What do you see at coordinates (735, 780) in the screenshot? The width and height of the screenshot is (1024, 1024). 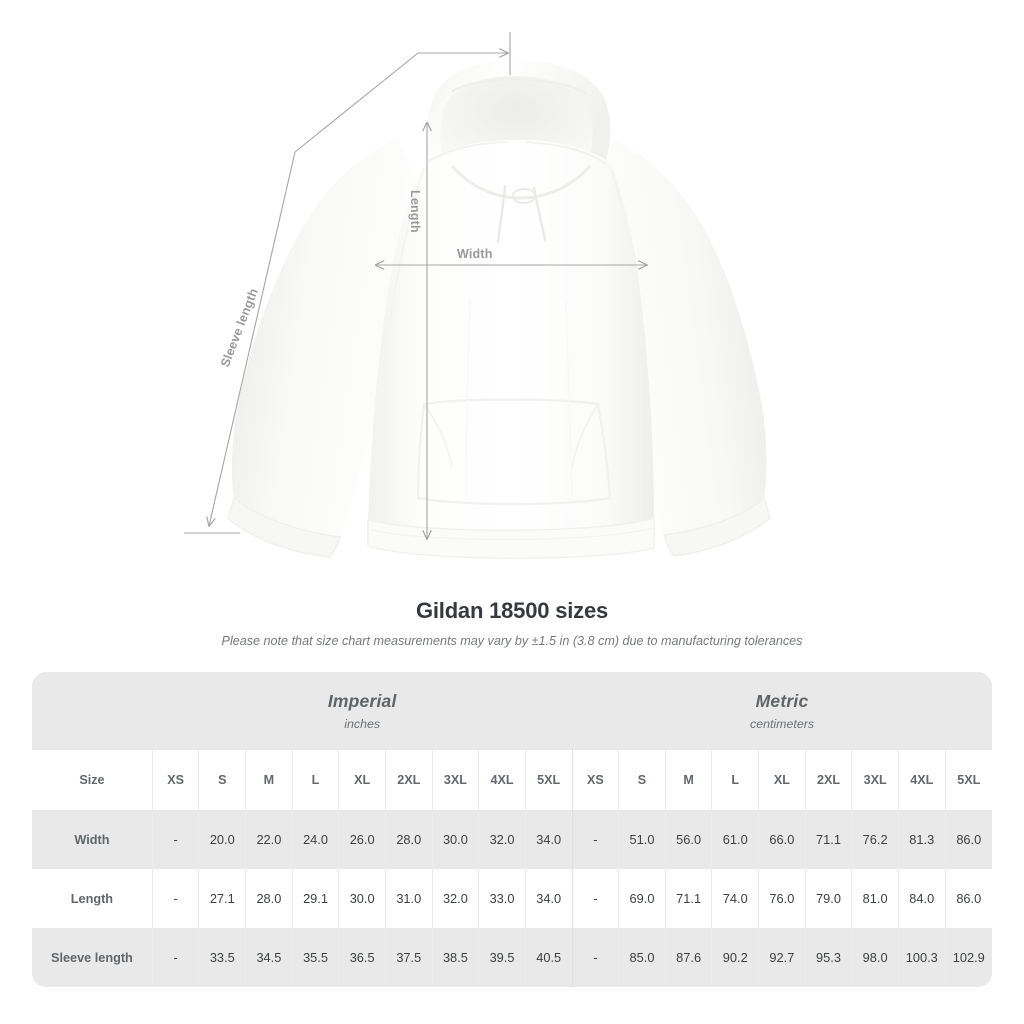 I see `column-header-metric-l: L` at bounding box center [735, 780].